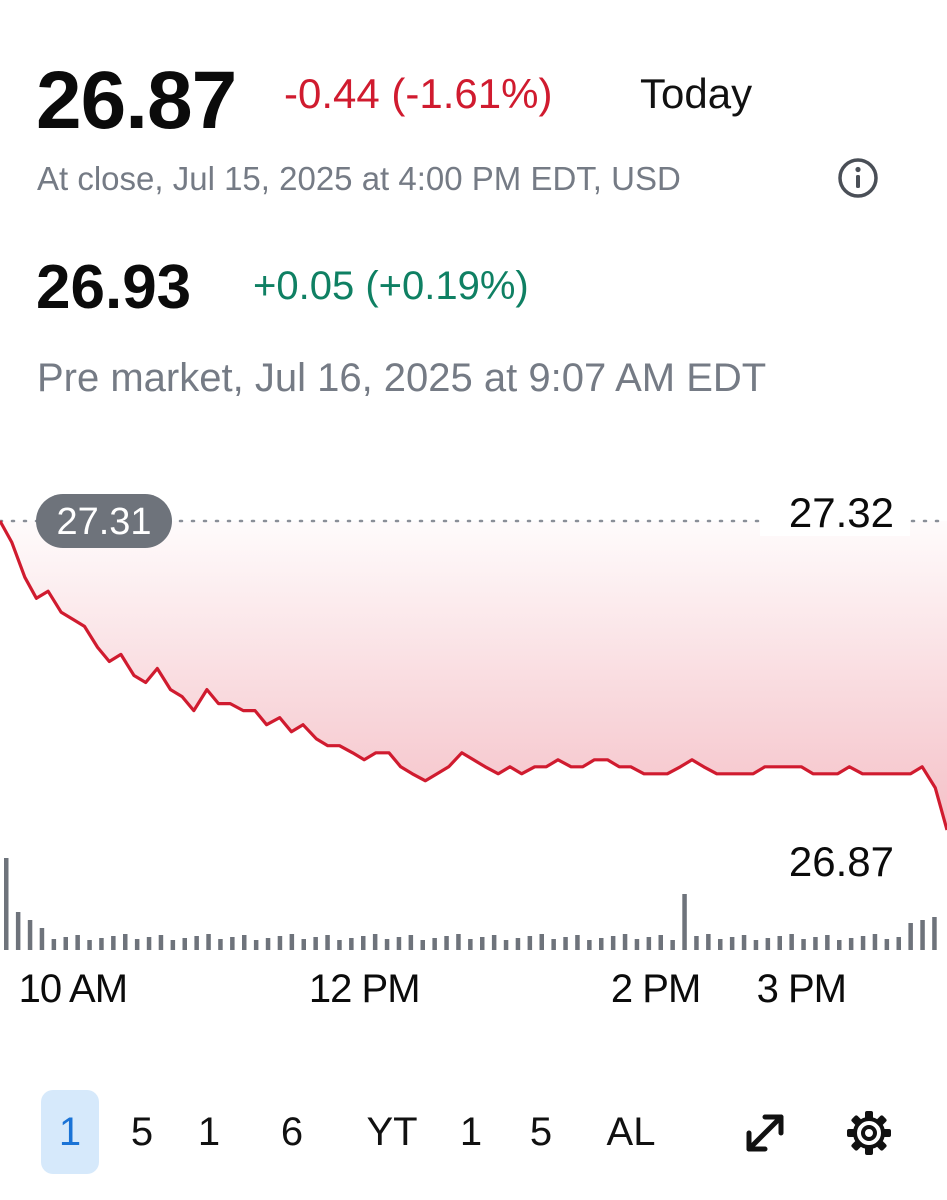  What do you see at coordinates (402, 378) in the screenshot?
I see `premarket-info: Pre market, Jul 16, 2025 at 9:07 AM EDT` at bounding box center [402, 378].